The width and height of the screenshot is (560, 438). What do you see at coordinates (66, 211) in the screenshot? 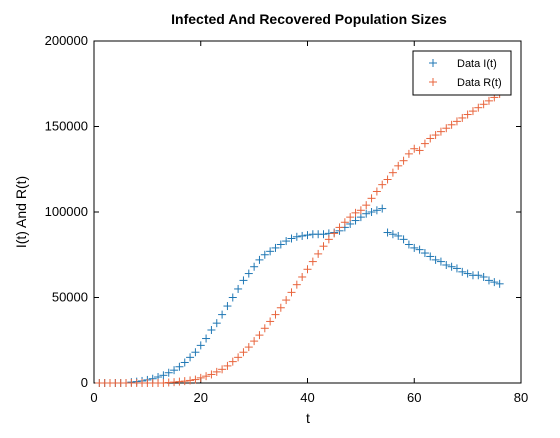
I see `y-tick-label: 100000` at bounding box center [66, 211].